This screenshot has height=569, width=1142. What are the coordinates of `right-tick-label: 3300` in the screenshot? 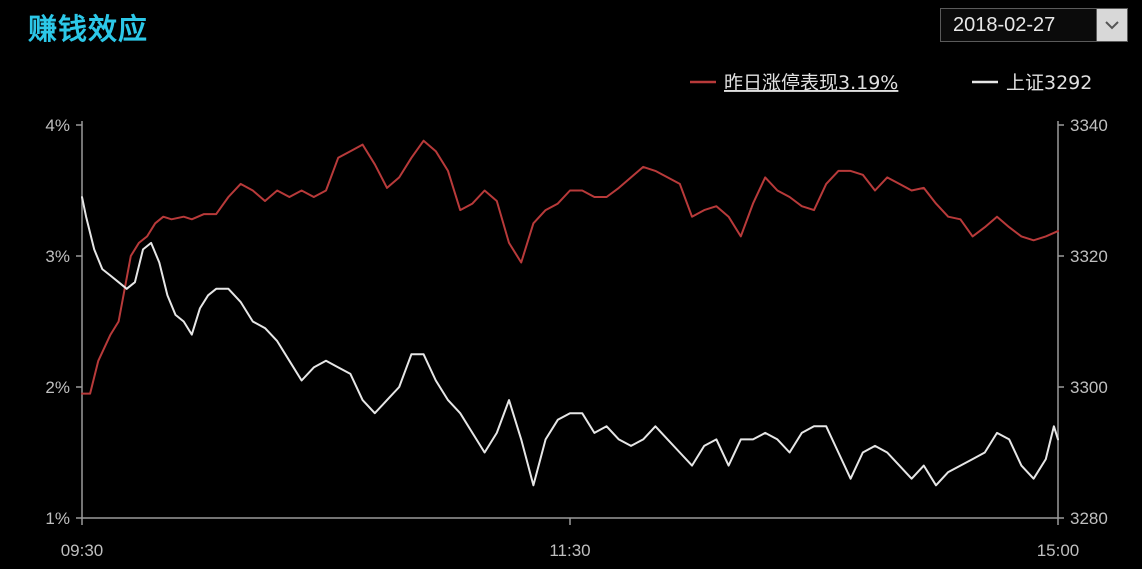 It's located at (1089, 387).